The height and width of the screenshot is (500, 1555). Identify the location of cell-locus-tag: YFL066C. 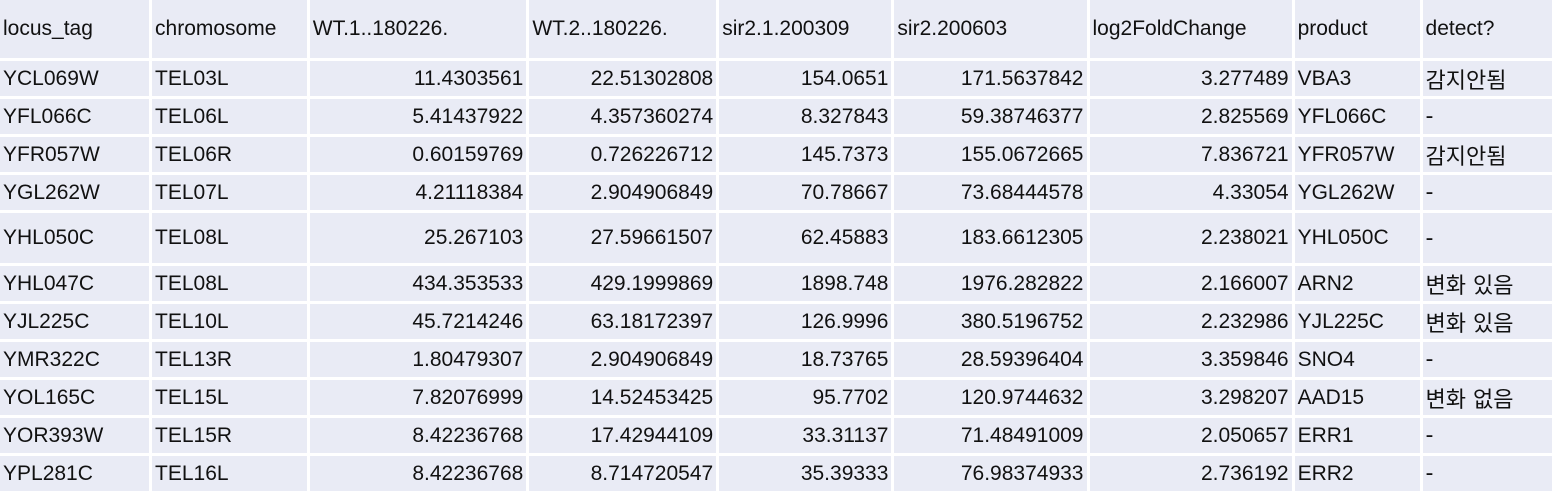
(75, 116).